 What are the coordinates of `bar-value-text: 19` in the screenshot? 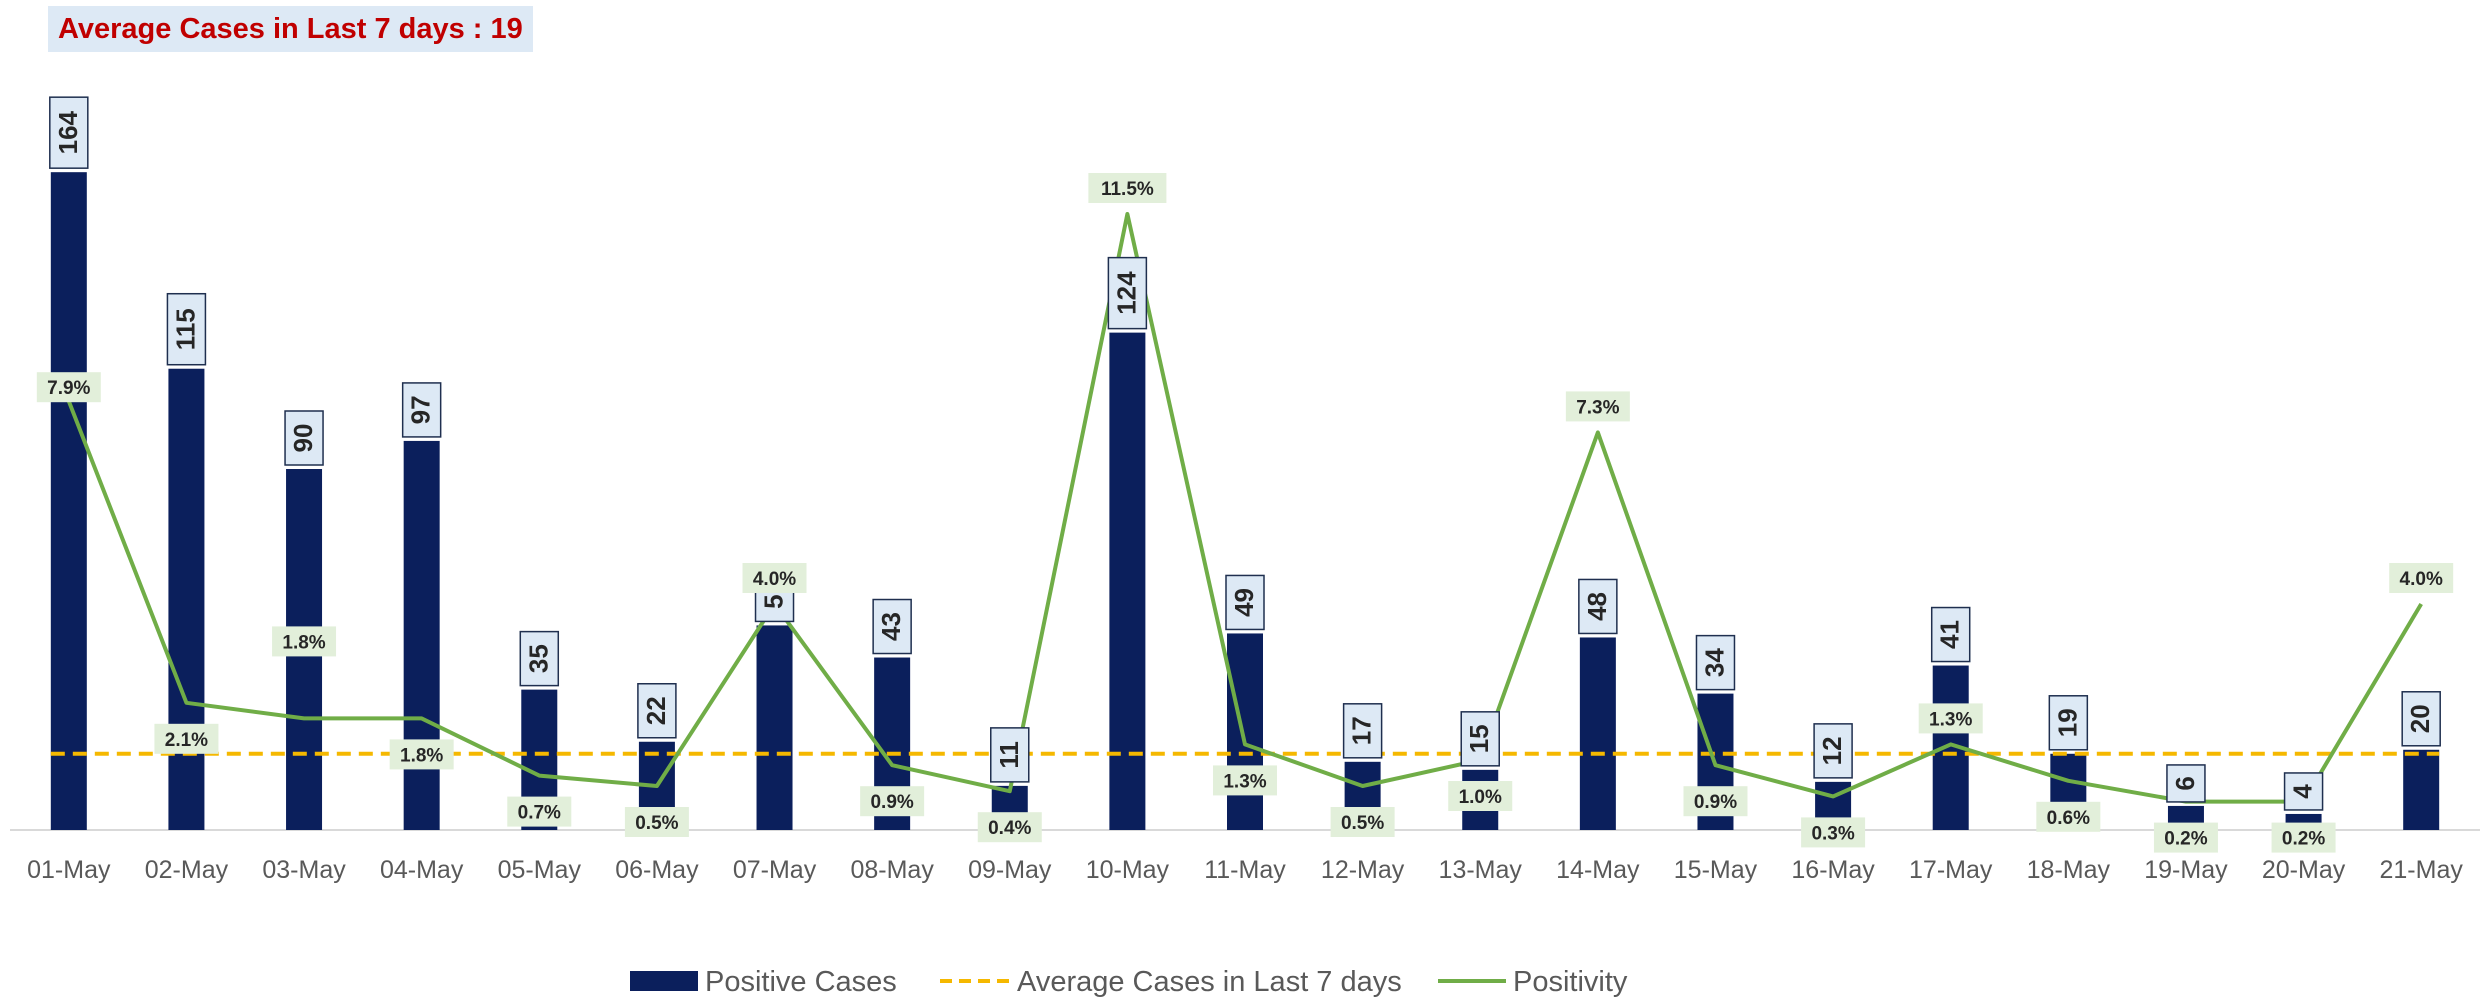 It's located at (2067, 722).